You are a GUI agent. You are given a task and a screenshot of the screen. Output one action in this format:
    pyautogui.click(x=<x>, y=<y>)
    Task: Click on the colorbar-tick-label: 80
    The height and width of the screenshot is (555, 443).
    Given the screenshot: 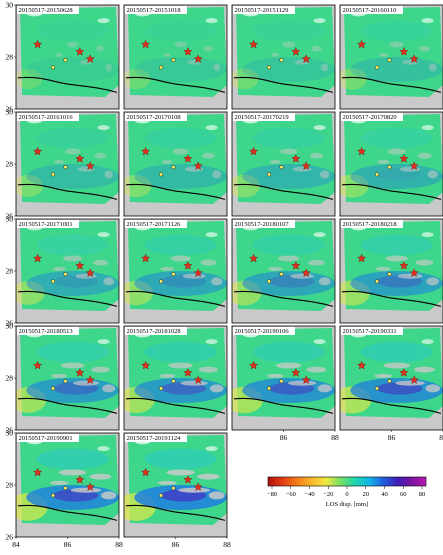 What is the action you would take?
    pyautogui.click(x=422, y=494)
    